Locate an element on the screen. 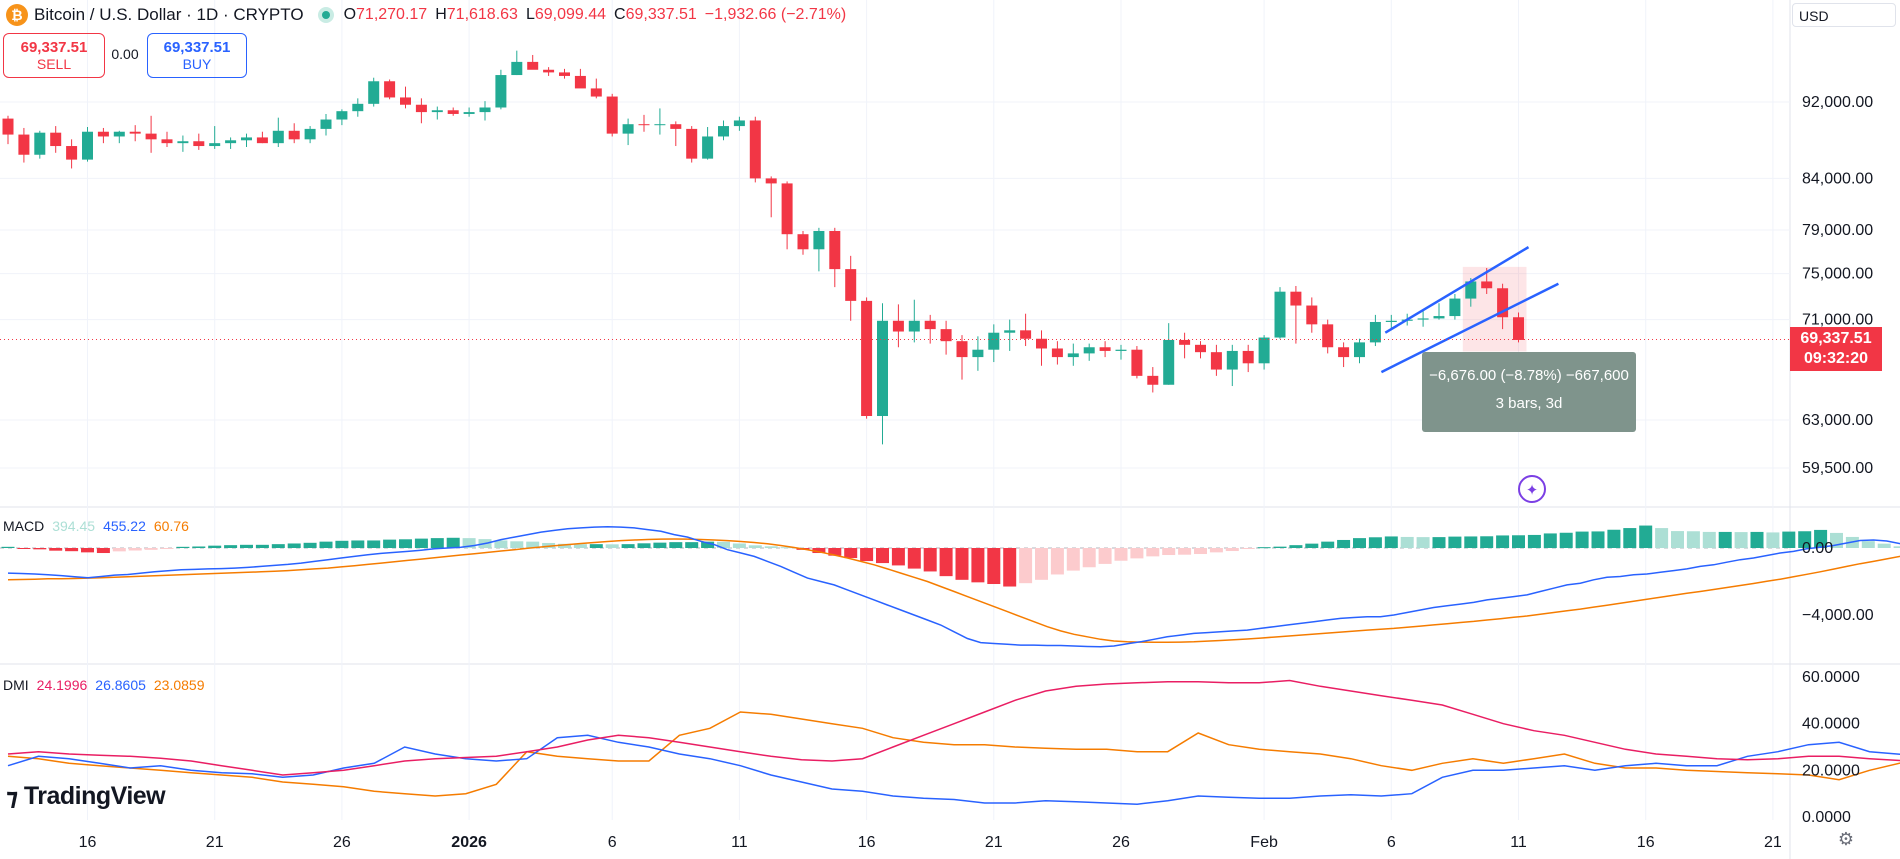  currency-selector: USD is located at coordinates (1844, 15).